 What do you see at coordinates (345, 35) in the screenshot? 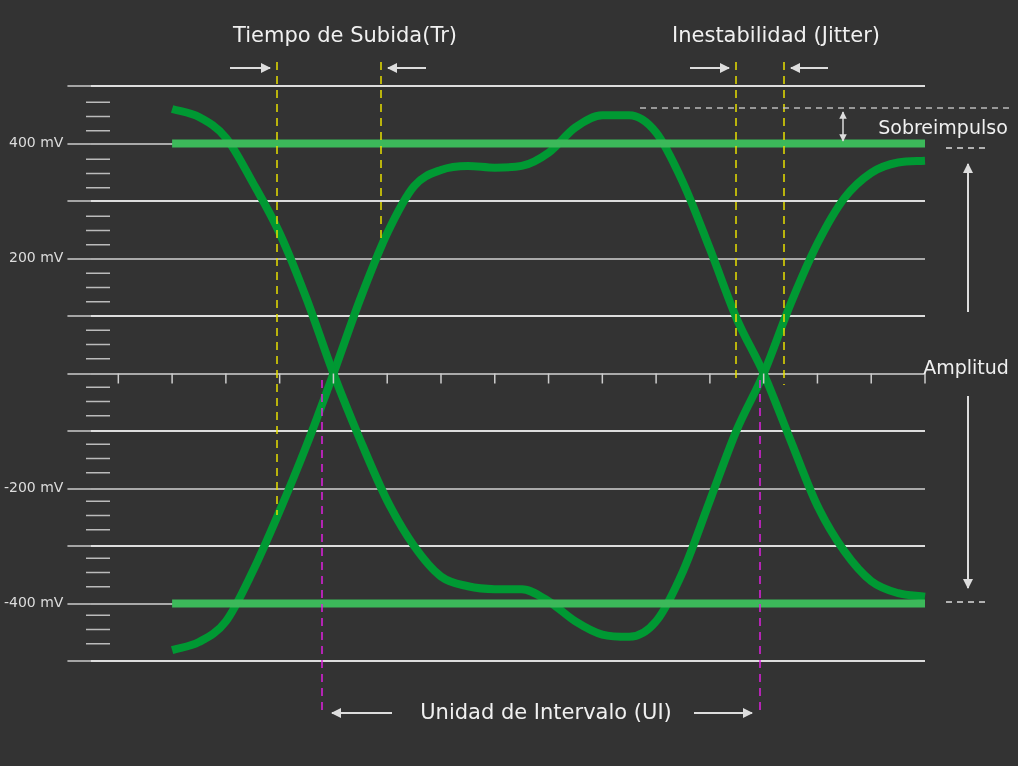
I see `text: Tiempo de Subida(Tr)` at bounding box center [345, 35].